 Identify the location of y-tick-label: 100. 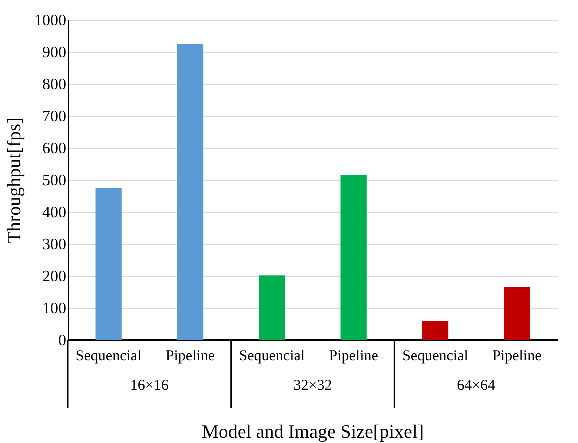
(54, 309).